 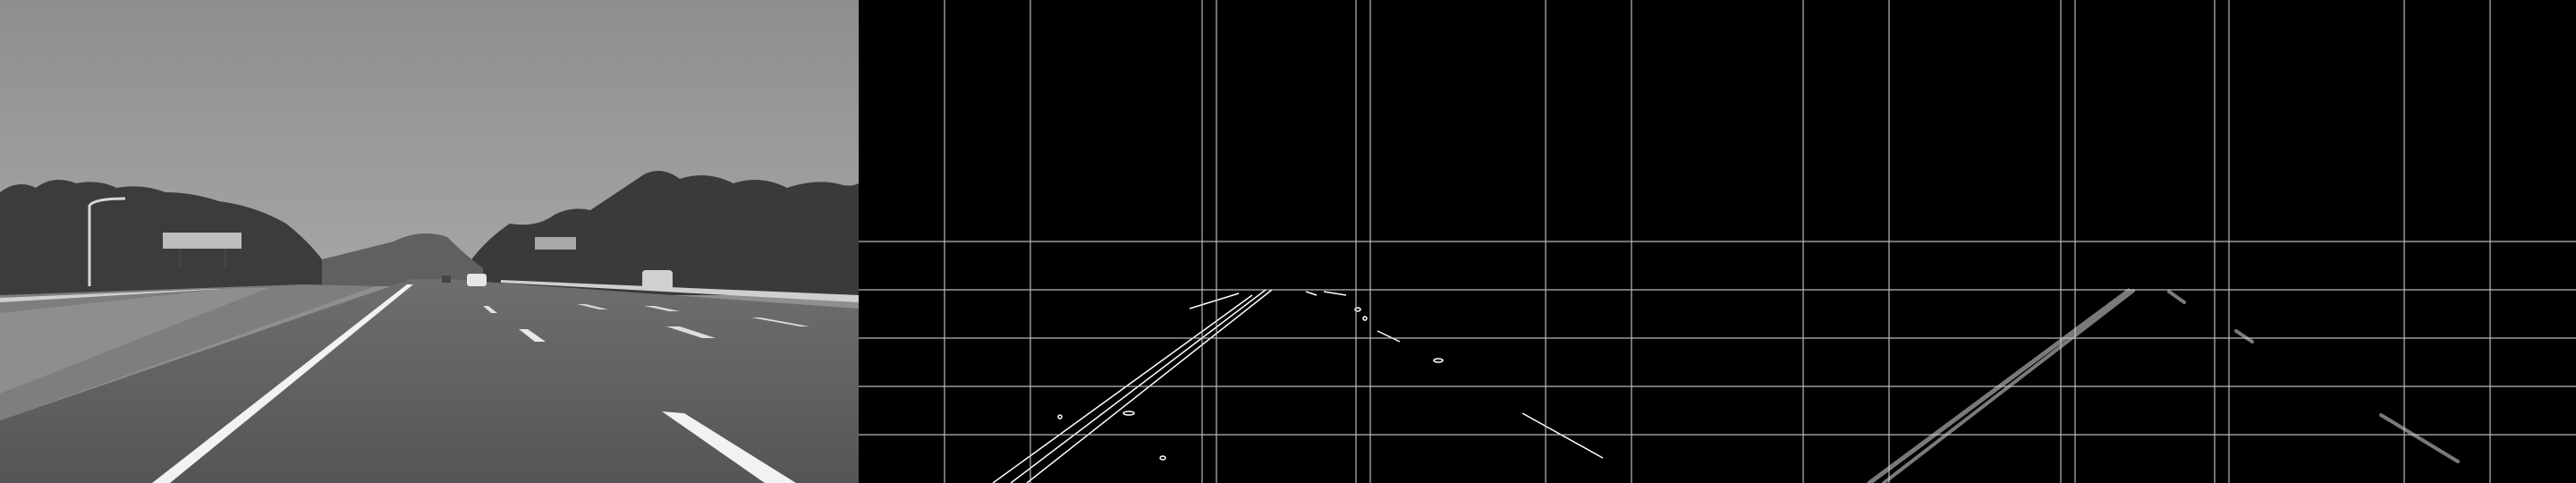 I want to click on edge-map, so click(x=1298, y=386).